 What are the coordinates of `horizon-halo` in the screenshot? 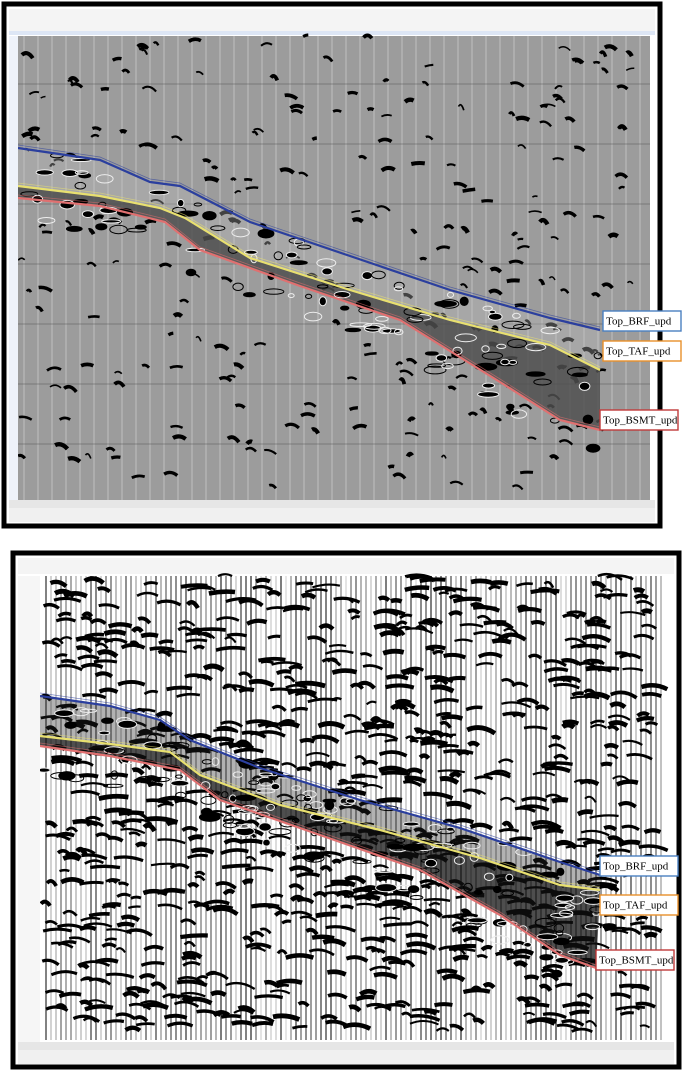 It's located at (320, 782).